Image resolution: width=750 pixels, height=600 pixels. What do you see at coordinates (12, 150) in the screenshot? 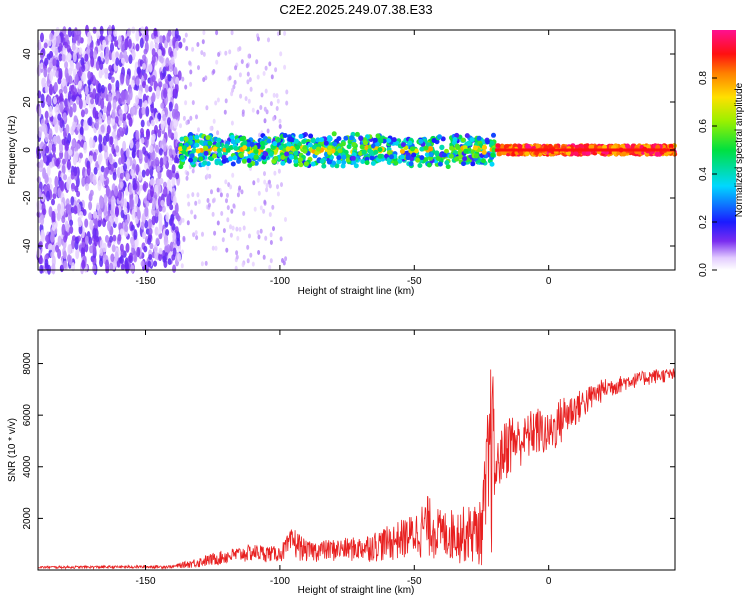
I see `spectrogram-y-axis-label: Frequency (Hz)` at bounding box center [12, 150].